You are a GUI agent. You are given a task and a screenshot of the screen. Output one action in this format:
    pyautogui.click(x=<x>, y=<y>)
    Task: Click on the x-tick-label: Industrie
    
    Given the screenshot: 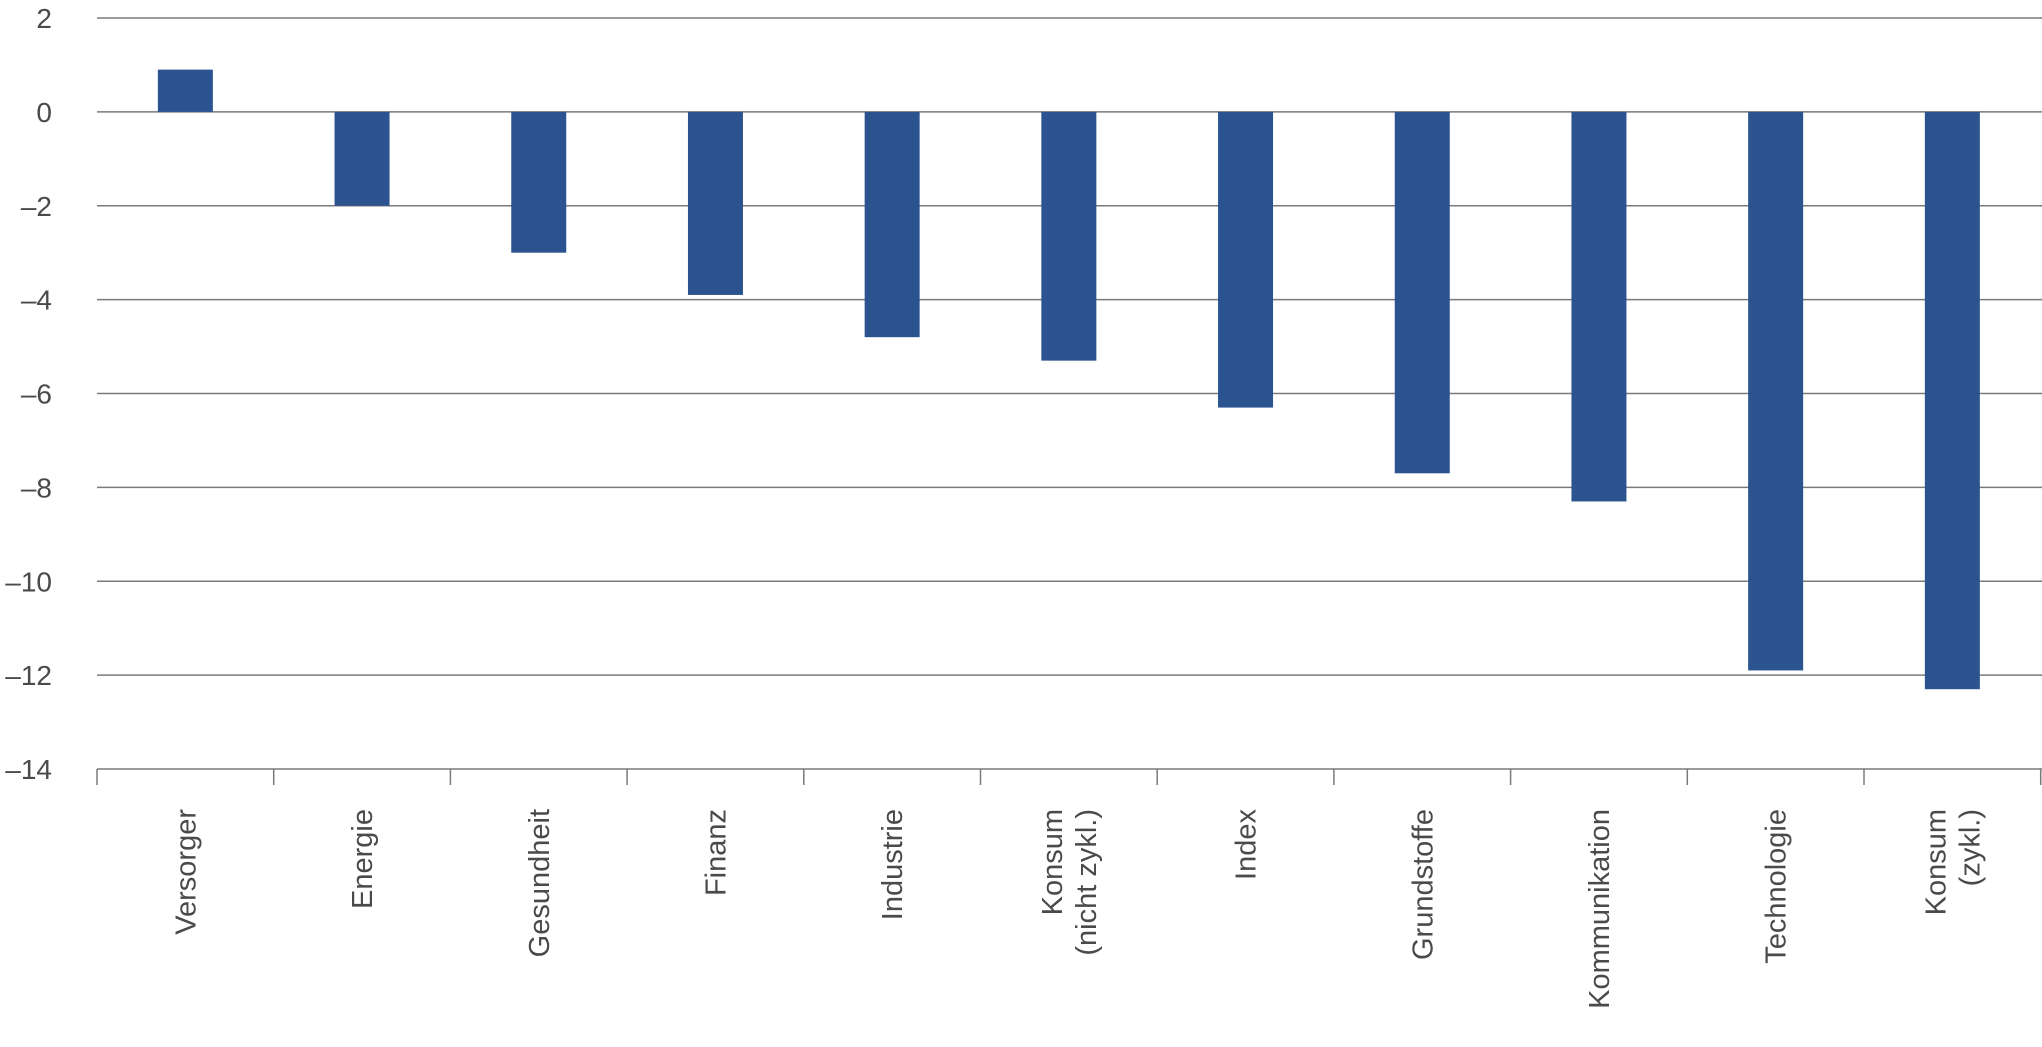 What is the action you would take?
    pyautogui.click(x=893, y=864)
    